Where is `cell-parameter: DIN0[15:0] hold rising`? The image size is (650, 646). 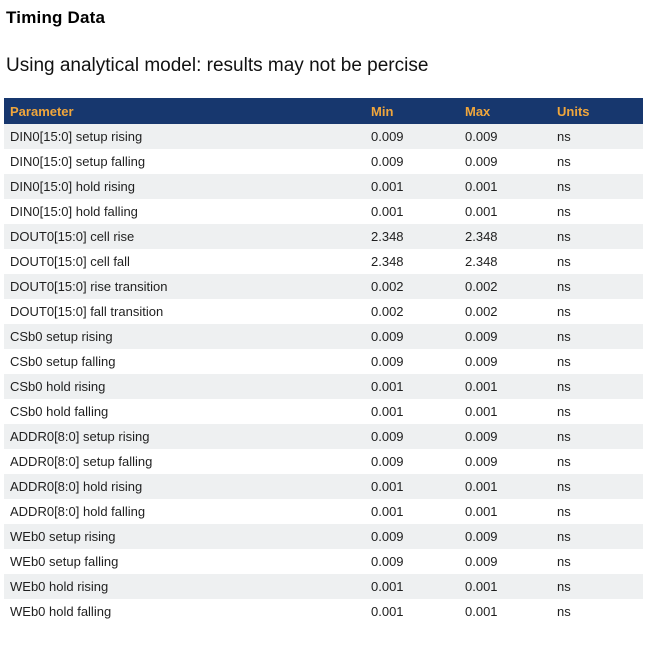 cell-parameter: DIN0[15:0] hold rising is located at coordinates (73, 186).